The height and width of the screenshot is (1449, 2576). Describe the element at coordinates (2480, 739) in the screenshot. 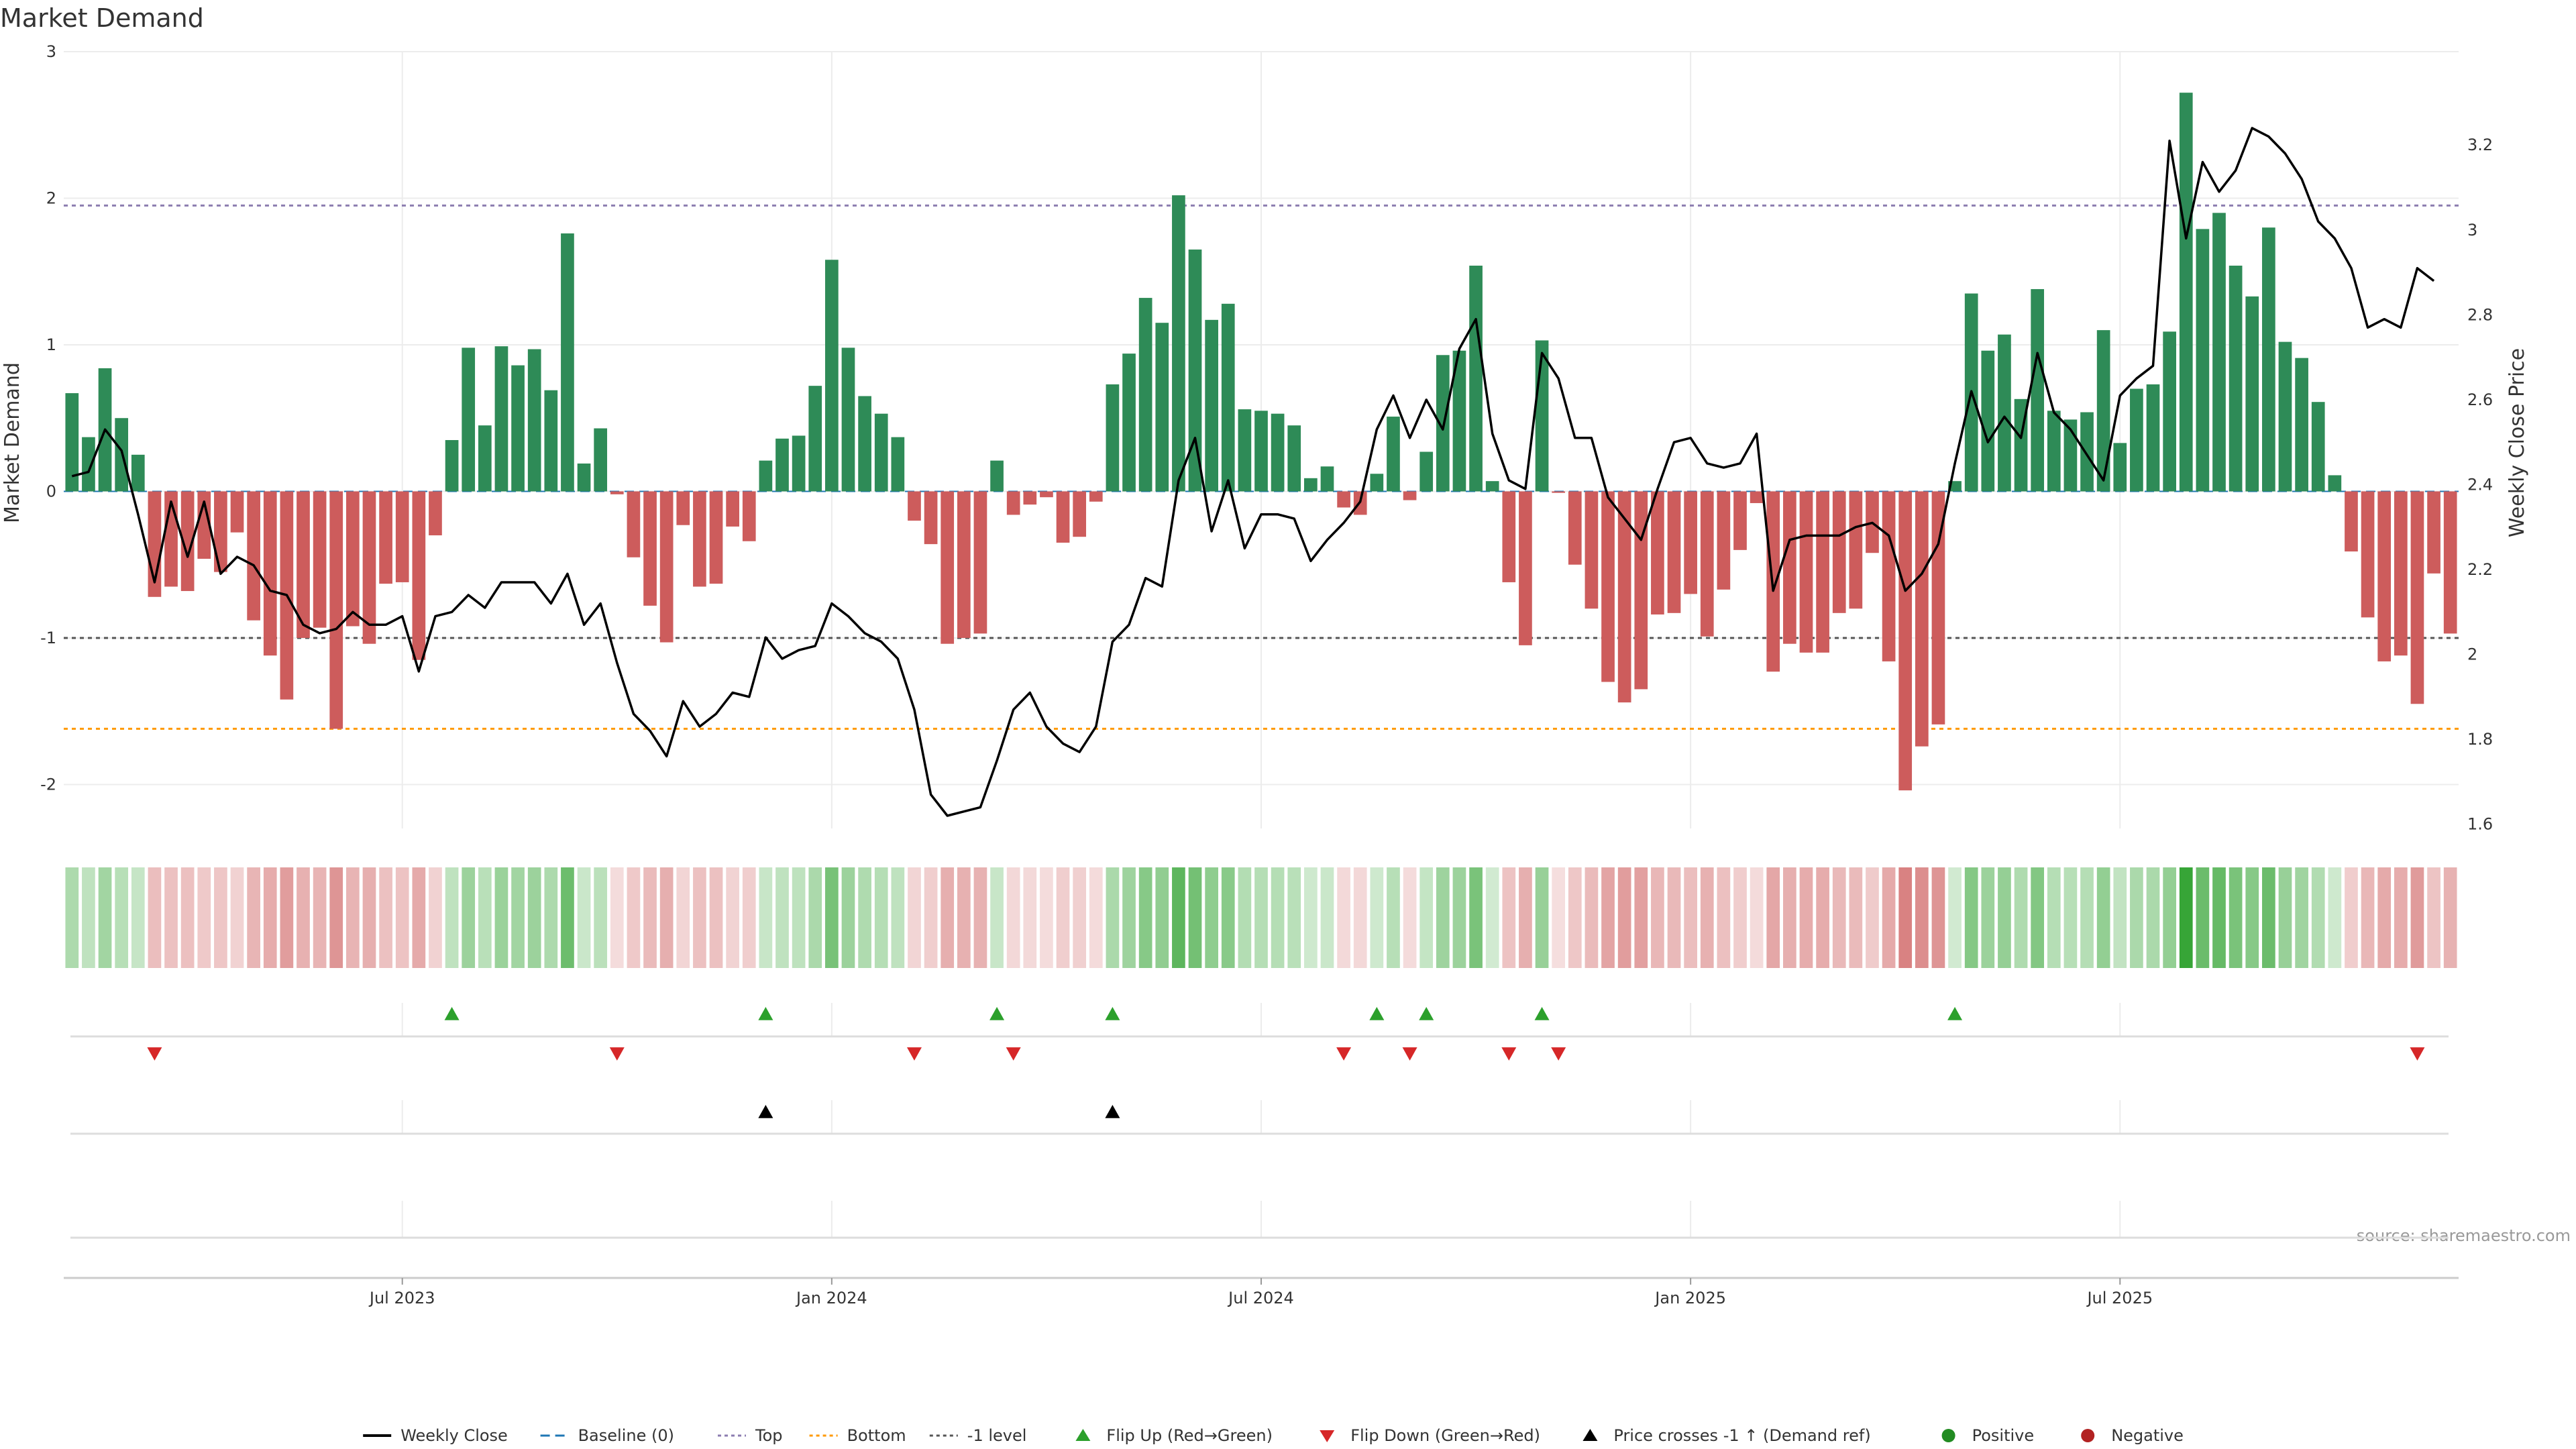

I see `y2-tick-label: 1.8` at that location.